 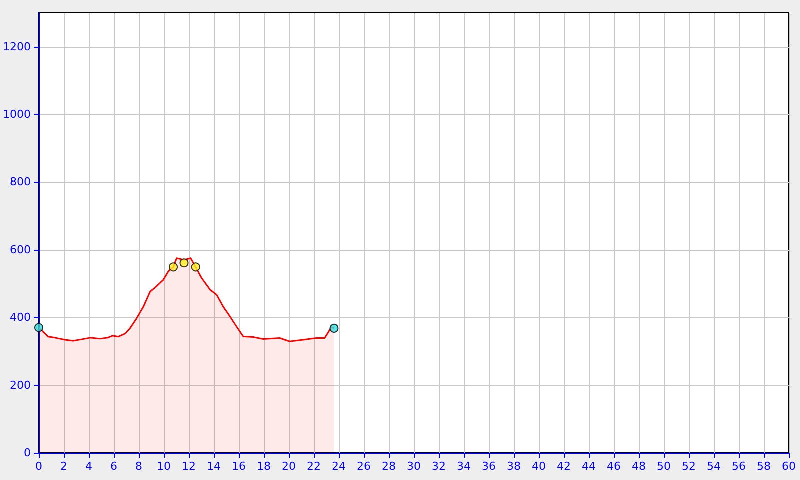 I want to click on y-tick-label: 400, so click(x=20, y=317).